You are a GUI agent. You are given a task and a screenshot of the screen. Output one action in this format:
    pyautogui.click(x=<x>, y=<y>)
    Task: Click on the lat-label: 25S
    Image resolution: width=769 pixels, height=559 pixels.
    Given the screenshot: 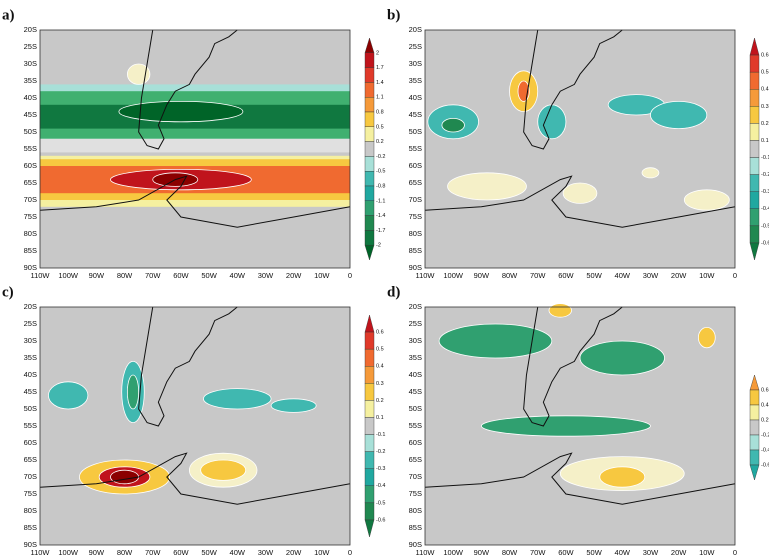 What is the action you would take?
    pyautogui.click(x=415, y=46)
    